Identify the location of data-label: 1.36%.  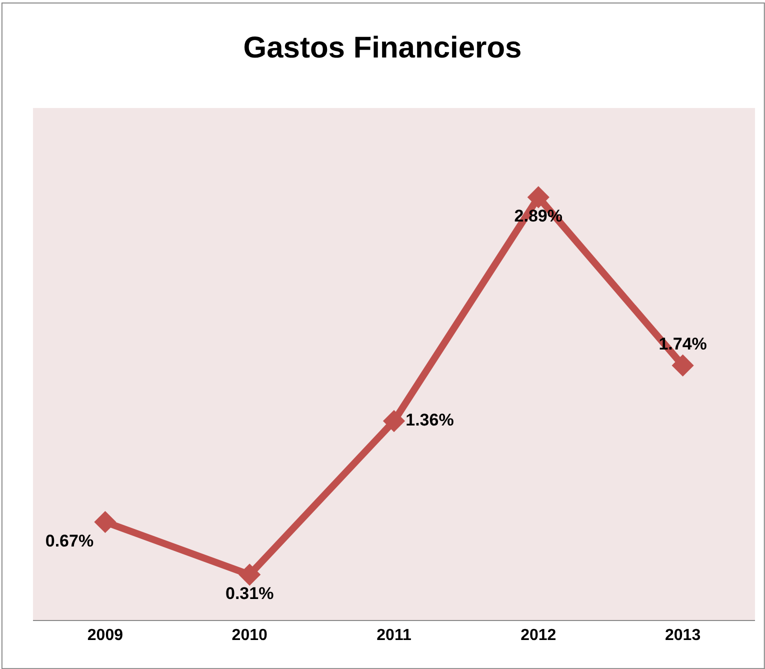
(430, 420).